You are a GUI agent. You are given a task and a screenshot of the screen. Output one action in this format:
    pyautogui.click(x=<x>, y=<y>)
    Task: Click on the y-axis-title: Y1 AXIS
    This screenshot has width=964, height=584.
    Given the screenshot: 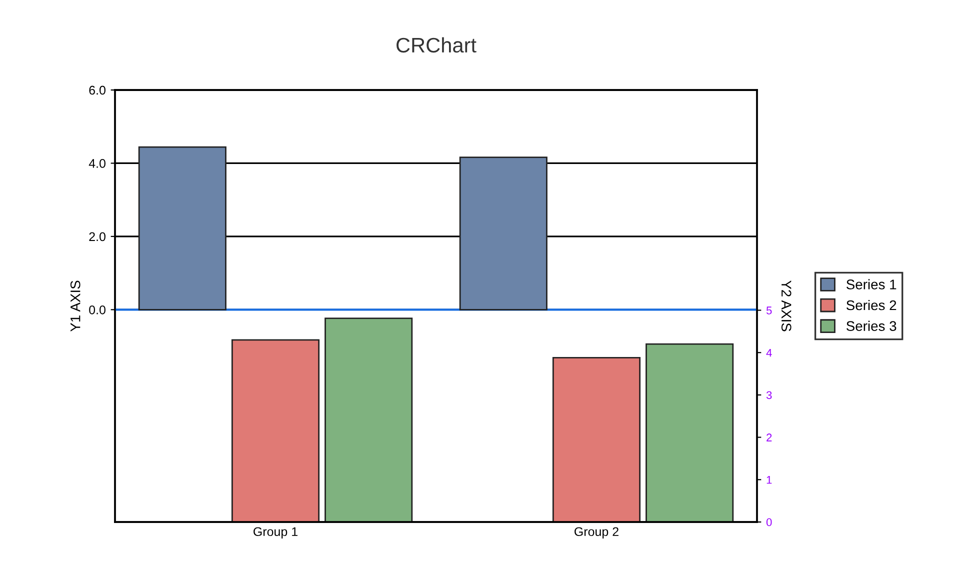 What is the action you would take?
    pyautogui.click(x=75, y=306)
    